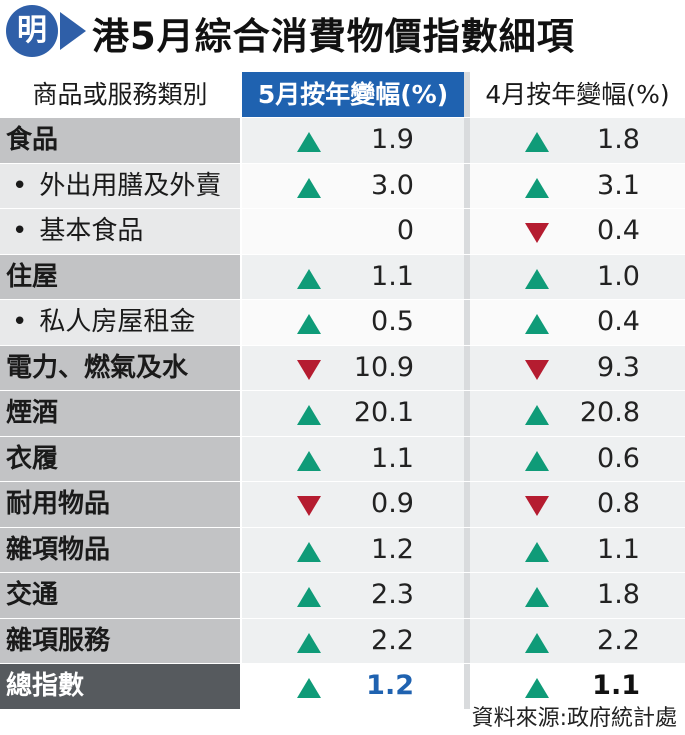 This screenshot has width=685, height=735. I want to click on cell-may: 2.2, so click(353, 640).